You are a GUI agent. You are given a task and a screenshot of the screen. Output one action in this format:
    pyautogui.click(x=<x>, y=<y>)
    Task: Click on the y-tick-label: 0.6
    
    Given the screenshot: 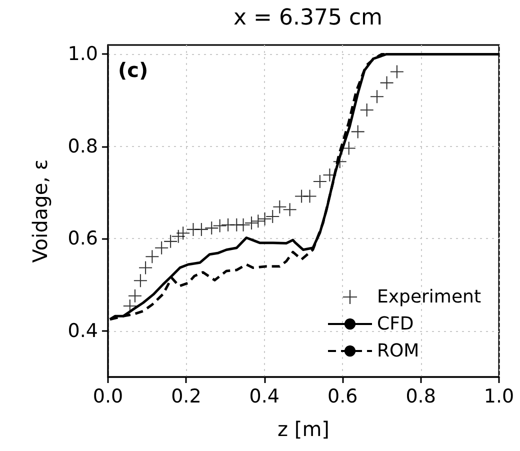 What is the action you would take?
    pyautogui.click(x=83, y=239)
    